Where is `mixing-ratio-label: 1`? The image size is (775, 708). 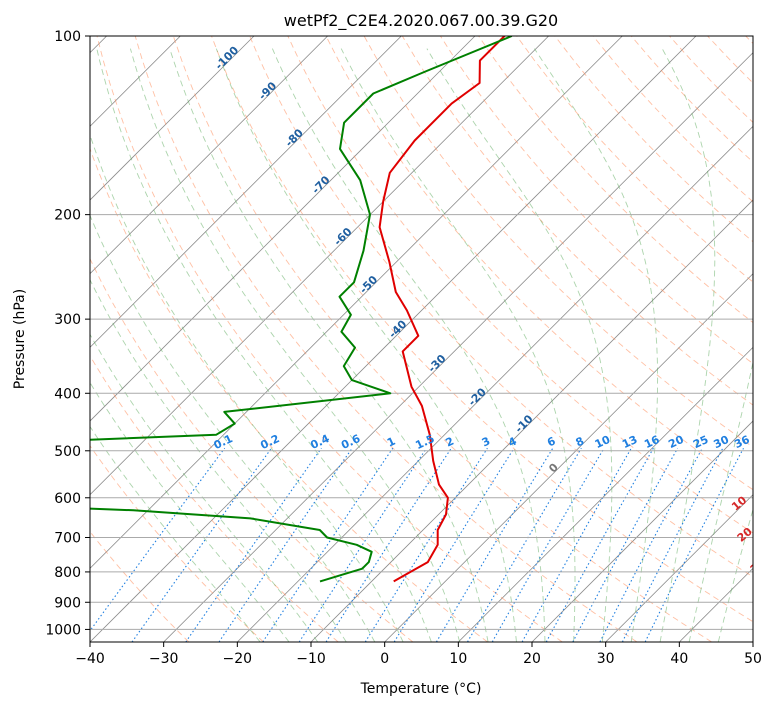
mixing-ratio-label: 1 is located at coordinates (391, 442).